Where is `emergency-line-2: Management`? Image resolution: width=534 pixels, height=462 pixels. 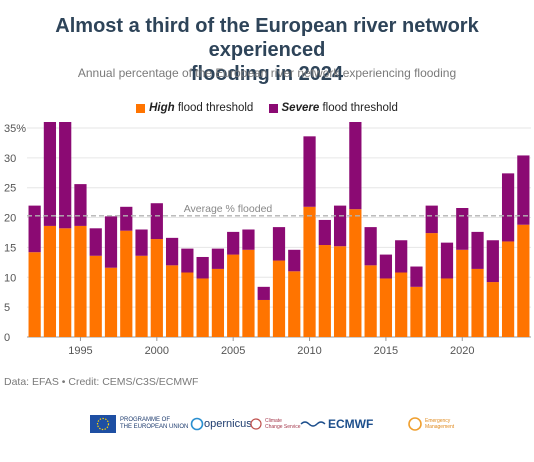
emergency-line-2: Management is located at coordinates (440, 427).